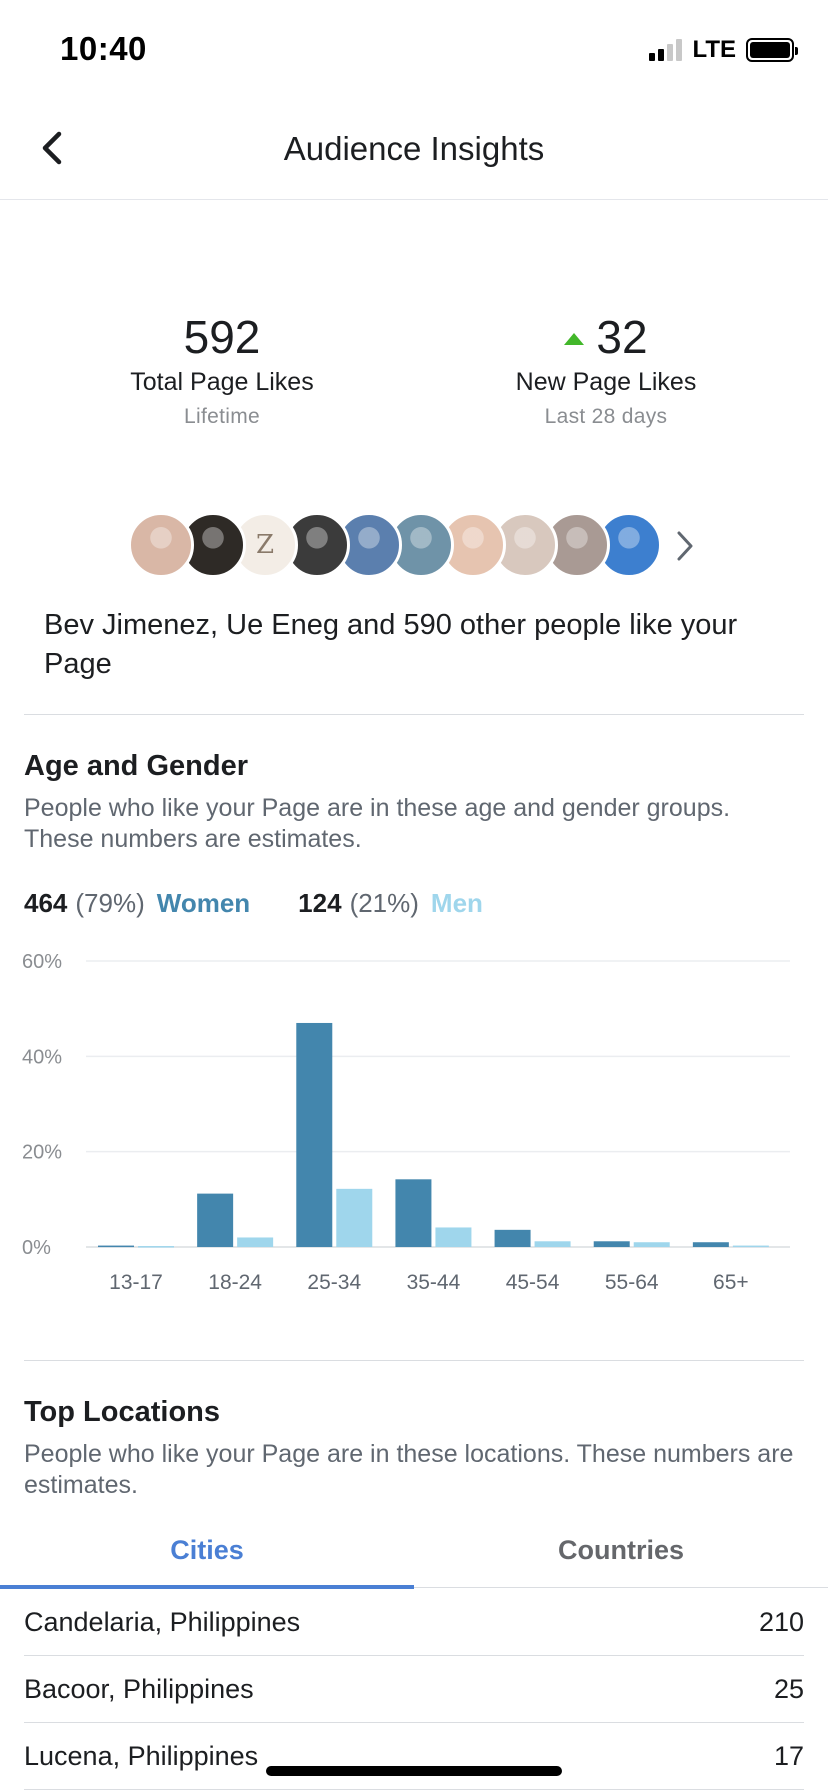 Image resolution: width=828 pixels, height=1792 pixels. I want to click on tab-countries: Countries, so click(621, 1550).